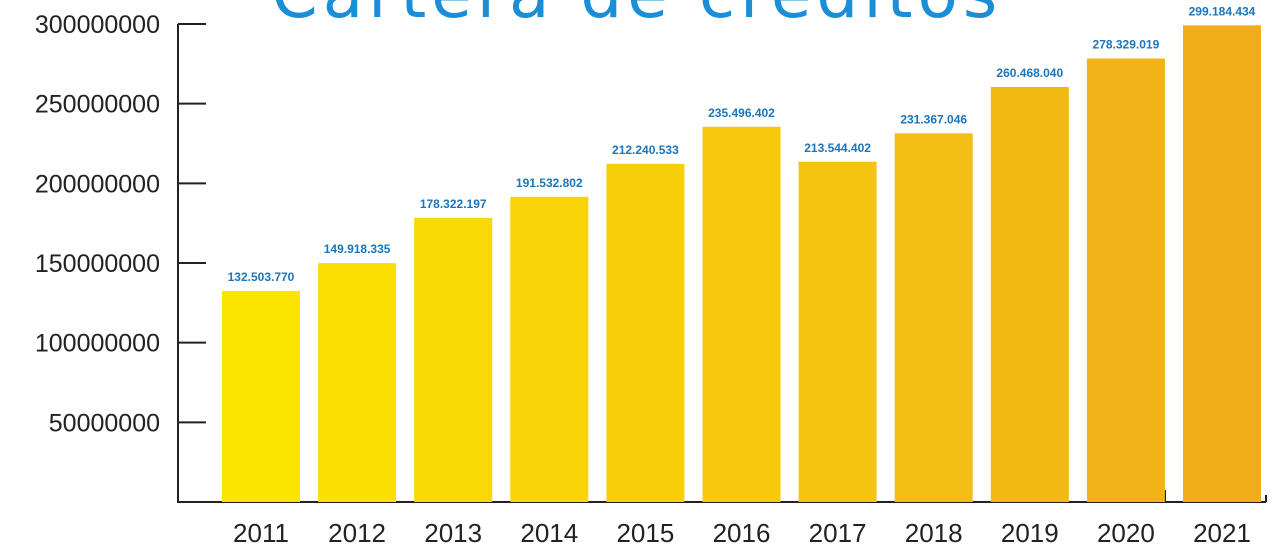 The width and height of the screenshot is (1274, 550). What do you see at coordinates (97, 105) in the screenshot?
I see `y-tick-label: 250000000` at bounding box center [97, 105].